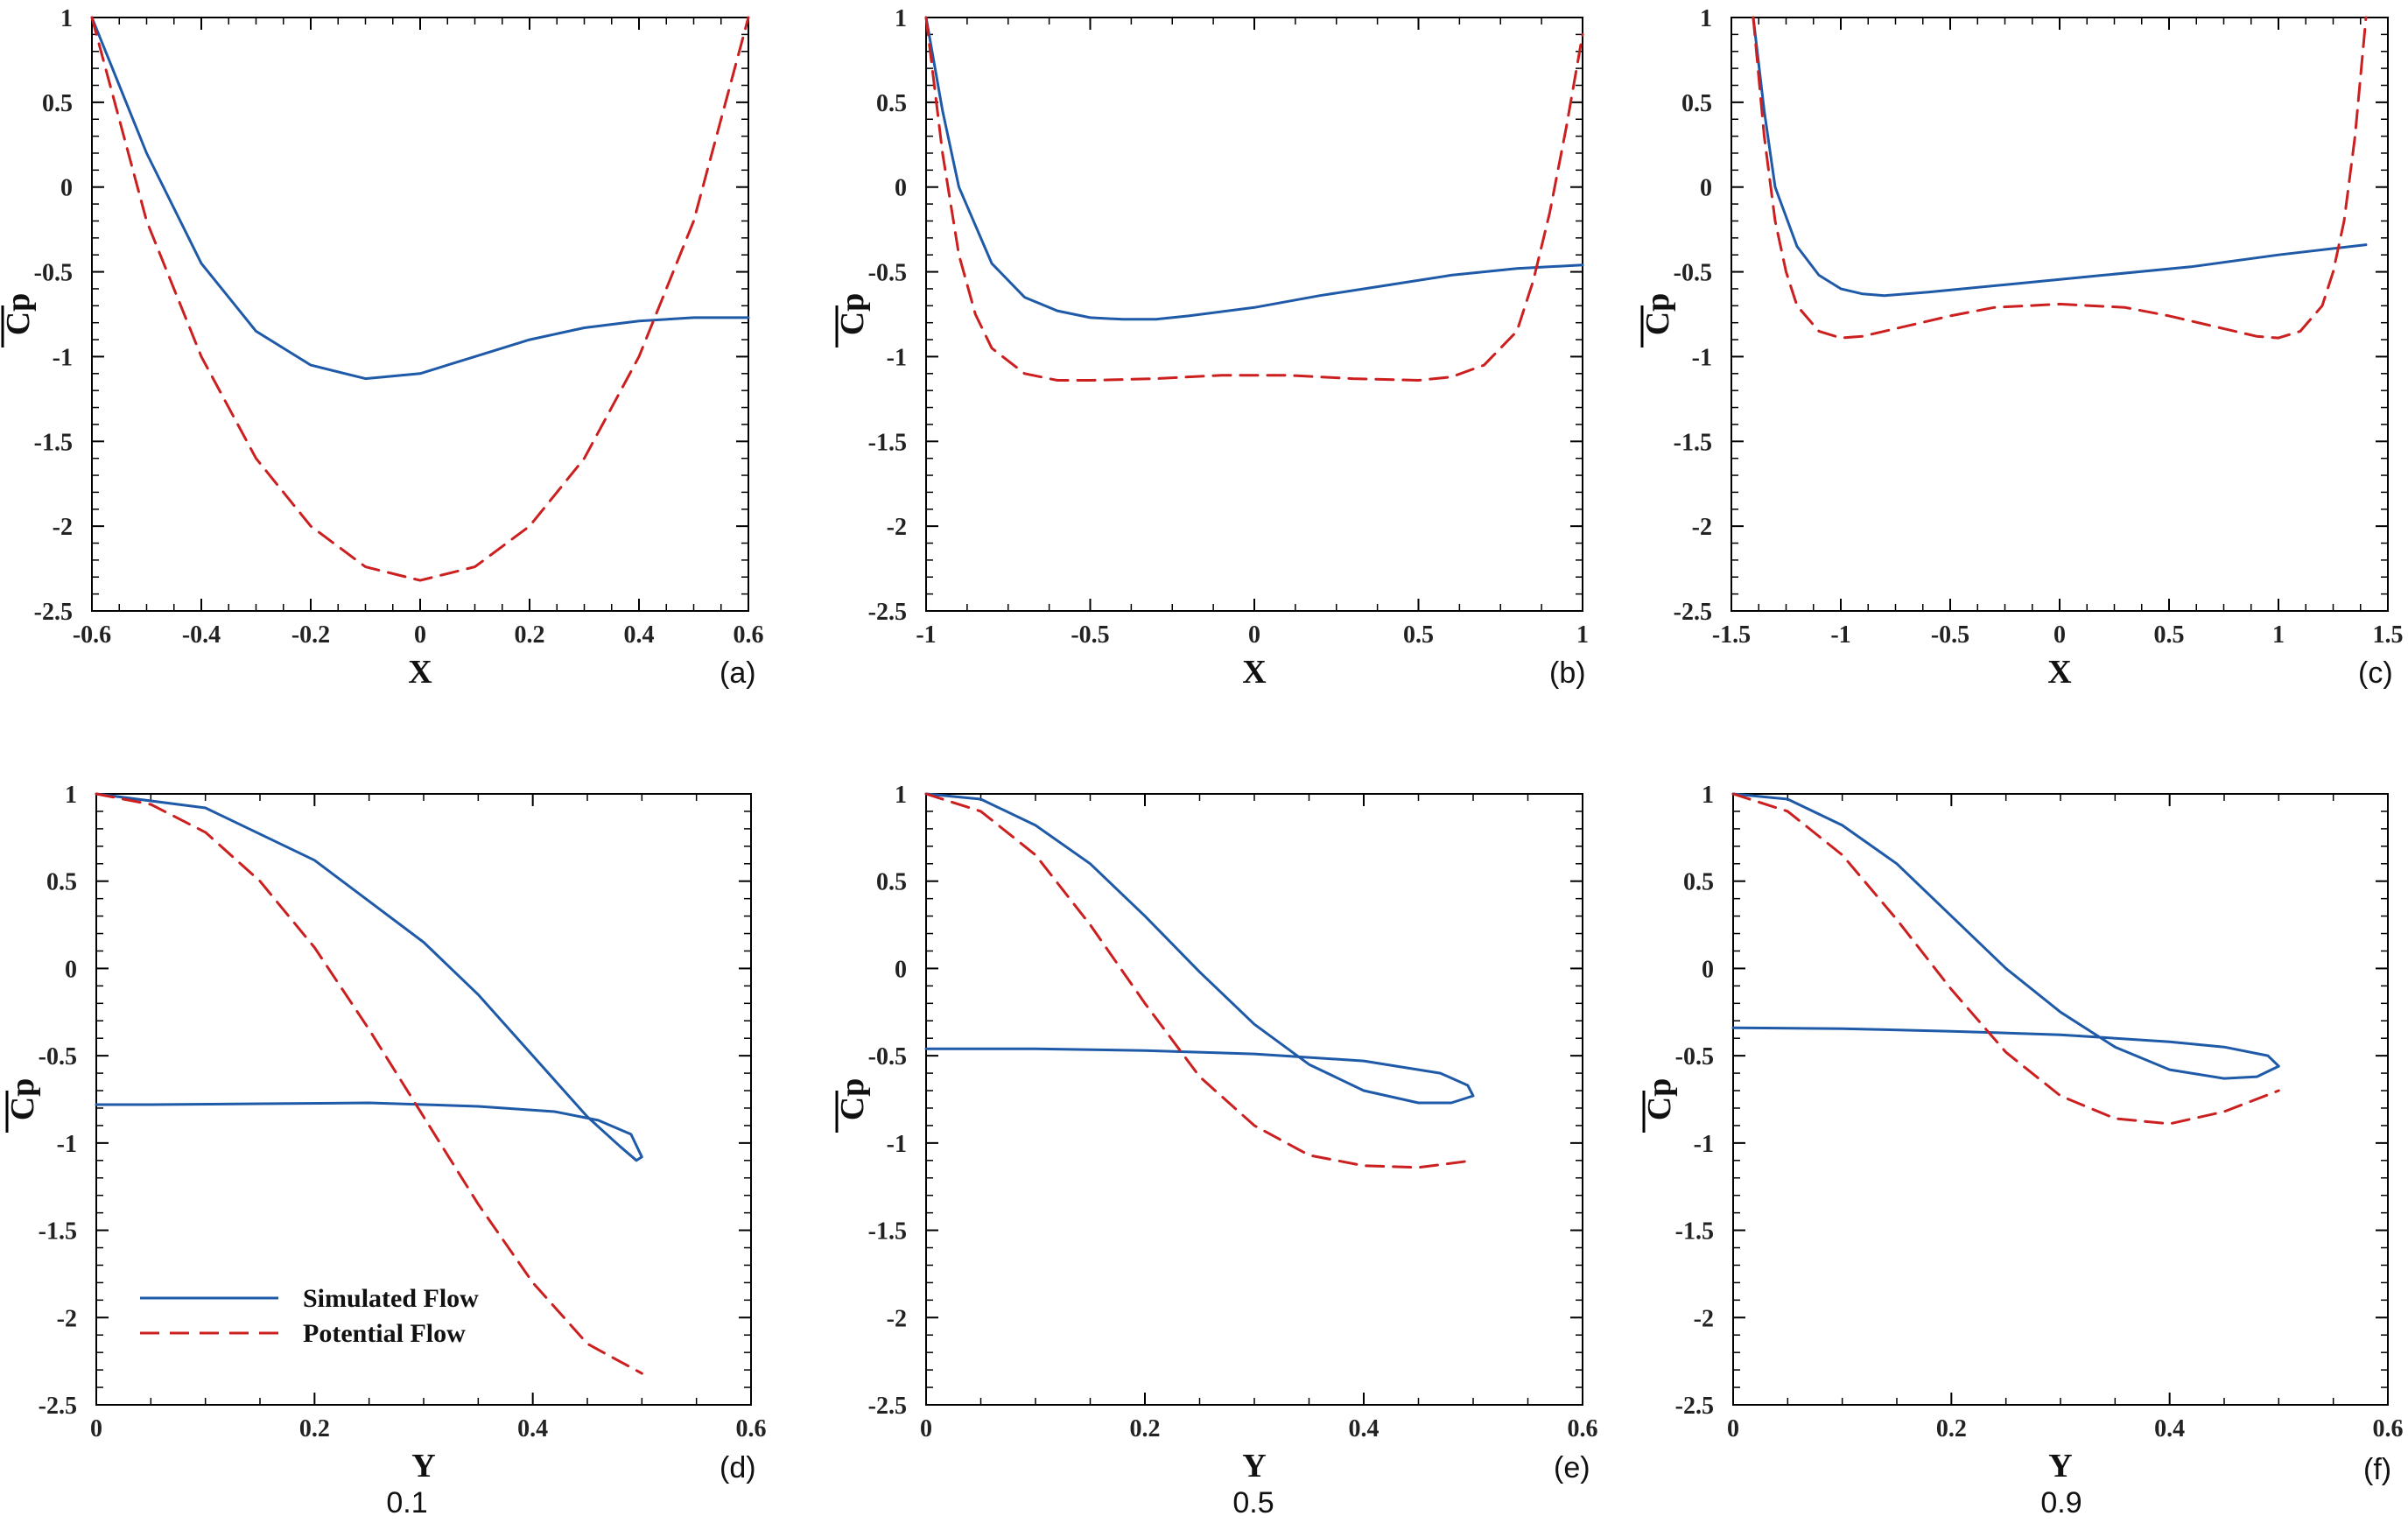 The width and height of the screenshot is (2408, 1523). I want to click on x-tick-label: 1.5, so click(2389, 635).